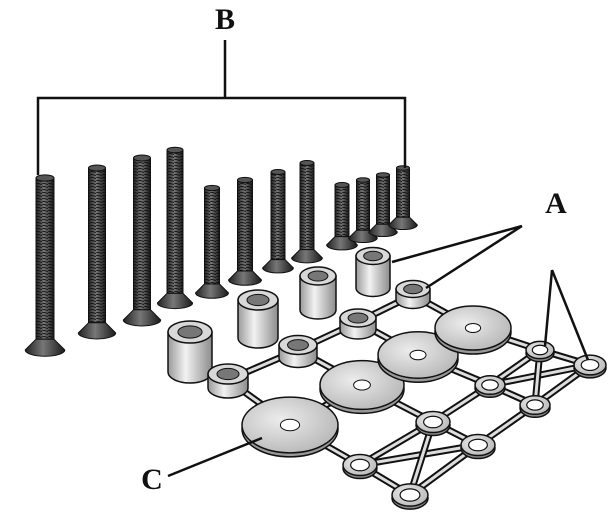 The height and width of the screenshot is (520, 611). What do you see at coordinates (225, 19) in the screenshot?
I see `label-b: B` at bounding box center [225, 19].